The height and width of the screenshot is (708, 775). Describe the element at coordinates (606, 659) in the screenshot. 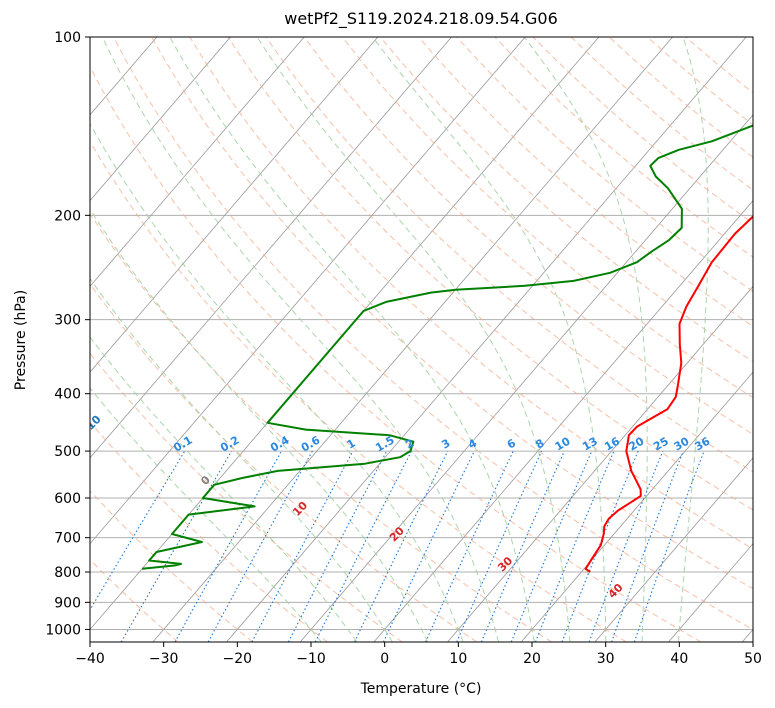

I see `x-tick-label: 30` at that location.